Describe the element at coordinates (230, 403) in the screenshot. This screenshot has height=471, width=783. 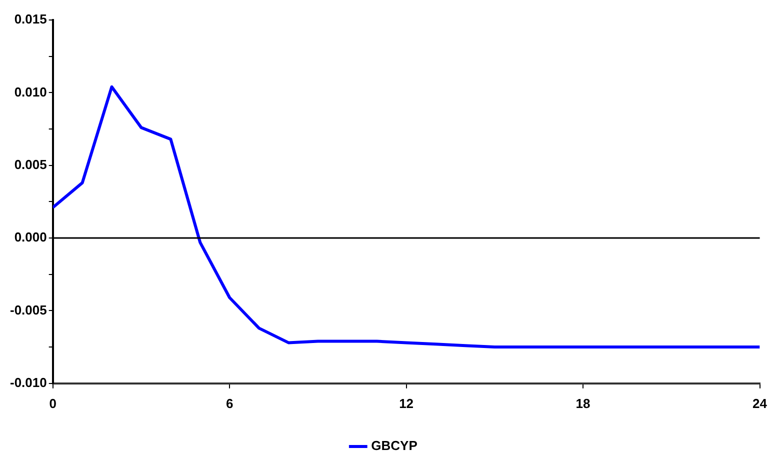
I see `x-tick-label: 6` at that location.